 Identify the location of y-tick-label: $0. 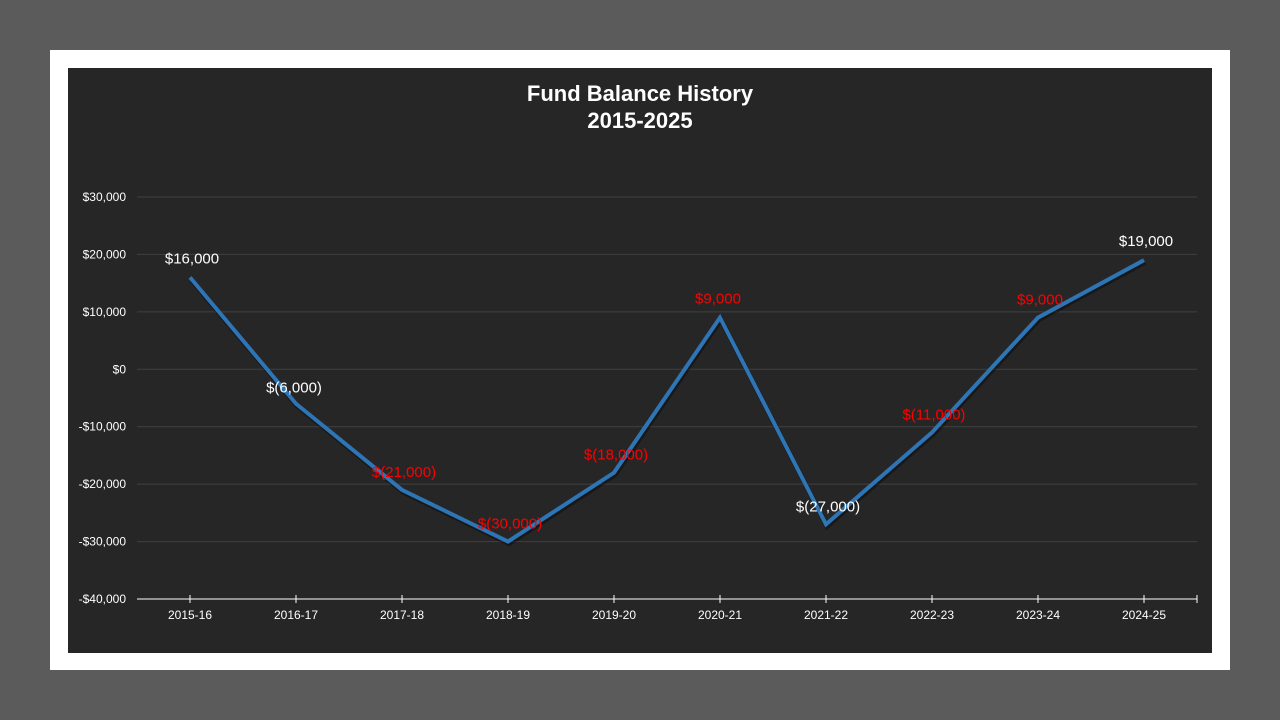
(120, 369).